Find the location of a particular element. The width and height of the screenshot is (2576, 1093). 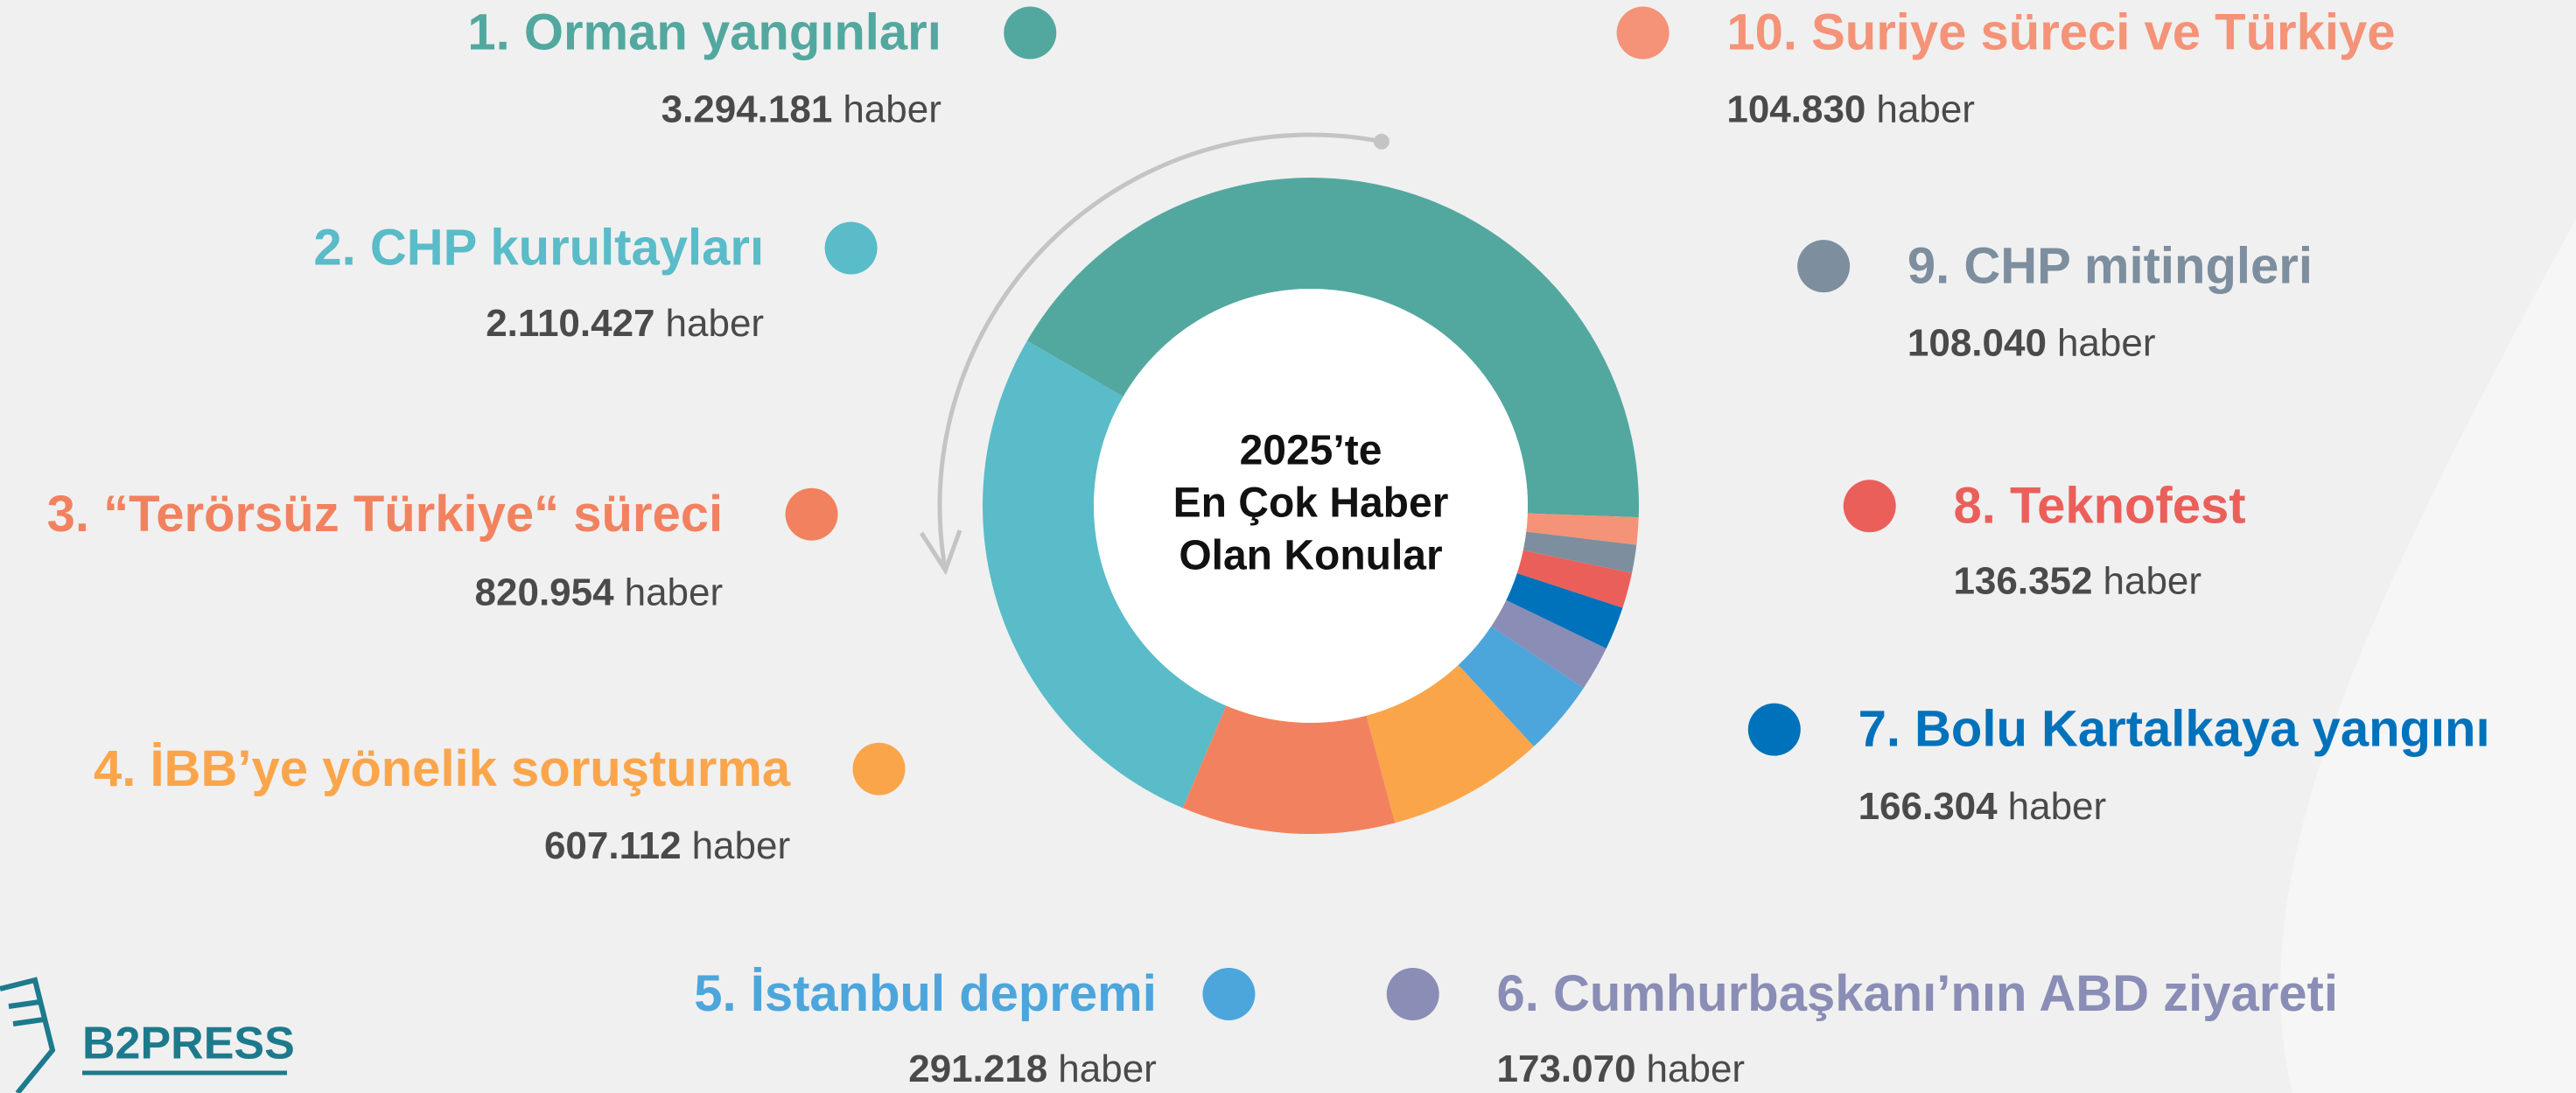

value-label: 108.040 haber is located at coordinates (2032, 343).